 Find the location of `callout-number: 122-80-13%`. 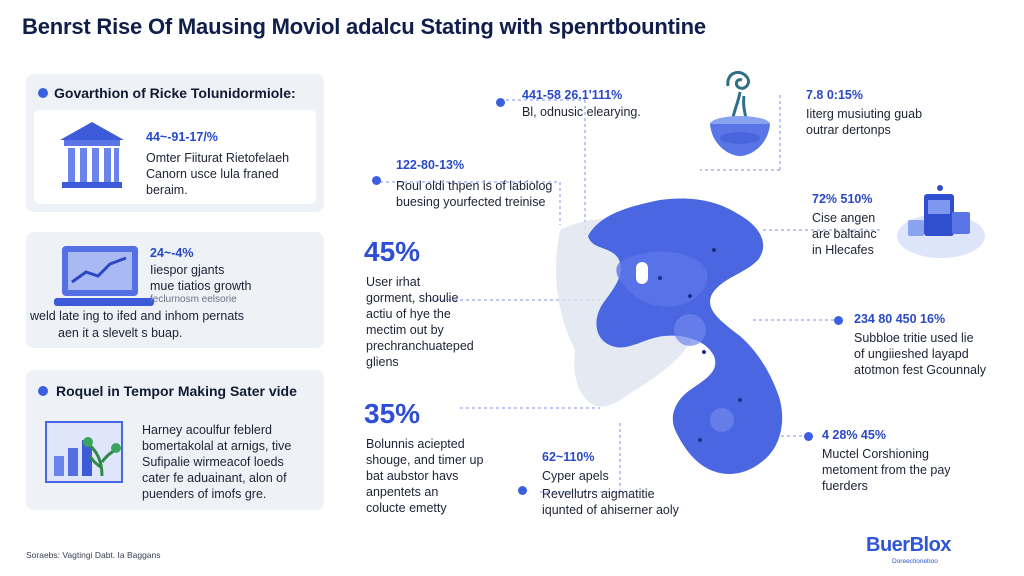

callout-number: 122-80-13% is located at coordinates (430, 165).